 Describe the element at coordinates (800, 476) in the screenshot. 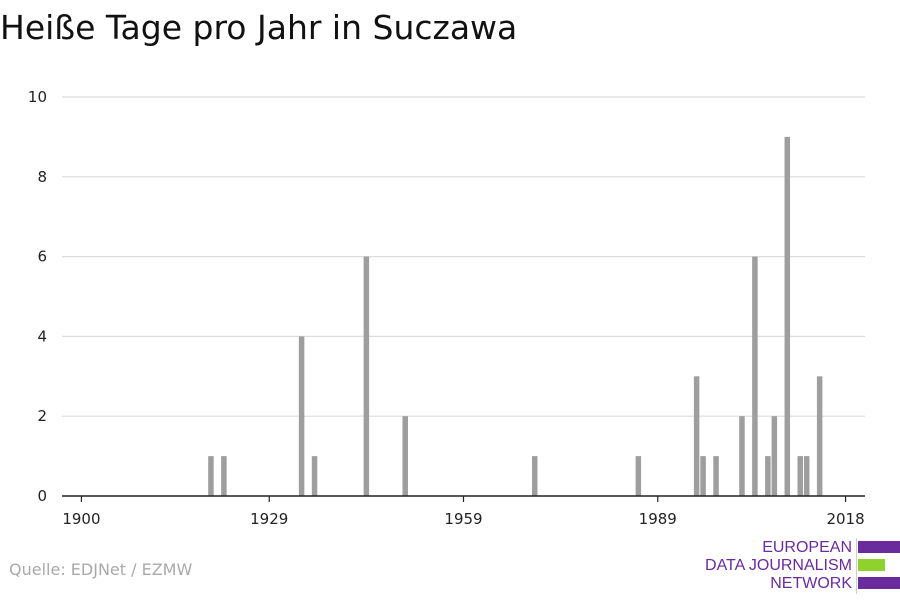

I see `bar-2011` at that location.